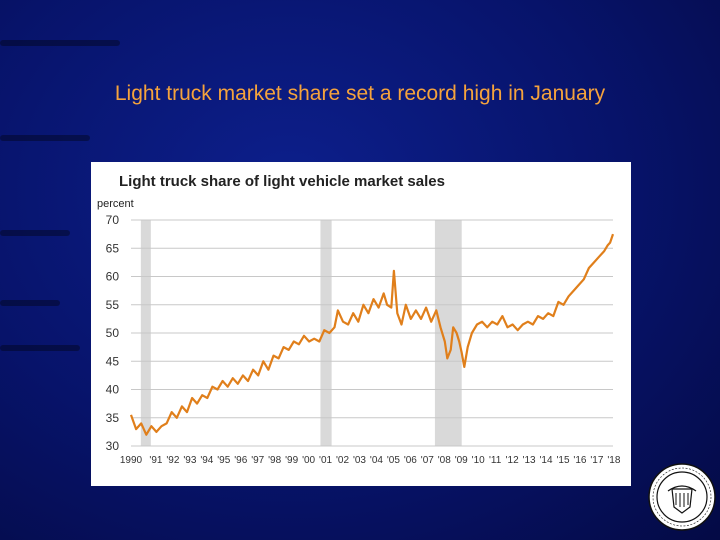 The width and height of the screenshot is (720, 540). I want to click on y-tick-label: 70, so click(113, 220).